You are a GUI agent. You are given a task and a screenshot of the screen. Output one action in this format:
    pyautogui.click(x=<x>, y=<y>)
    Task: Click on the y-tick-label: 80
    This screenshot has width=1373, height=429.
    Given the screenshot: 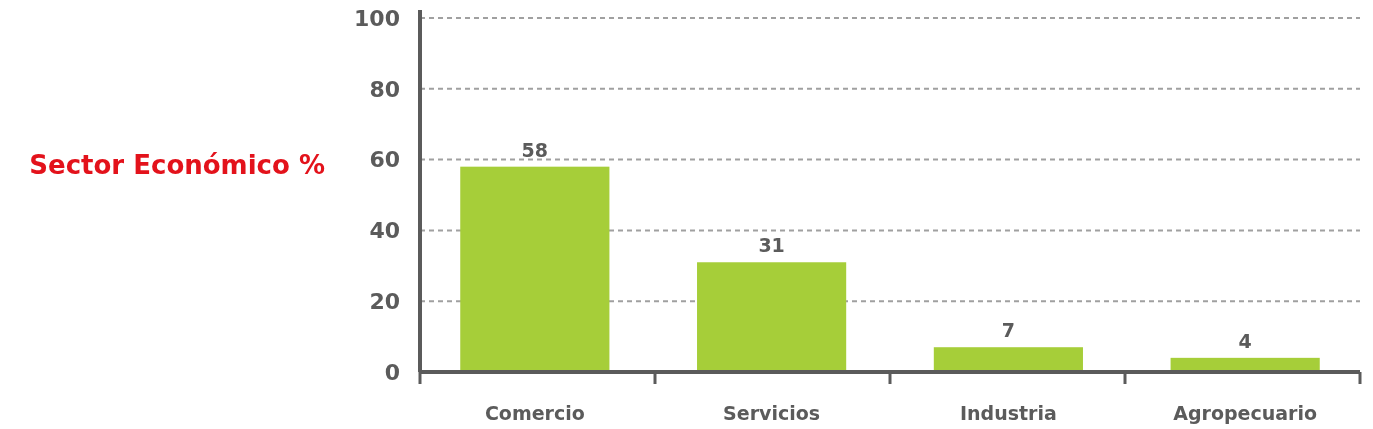 What is the action you would take?
    pyautogui.click(x=384, y=89)
    